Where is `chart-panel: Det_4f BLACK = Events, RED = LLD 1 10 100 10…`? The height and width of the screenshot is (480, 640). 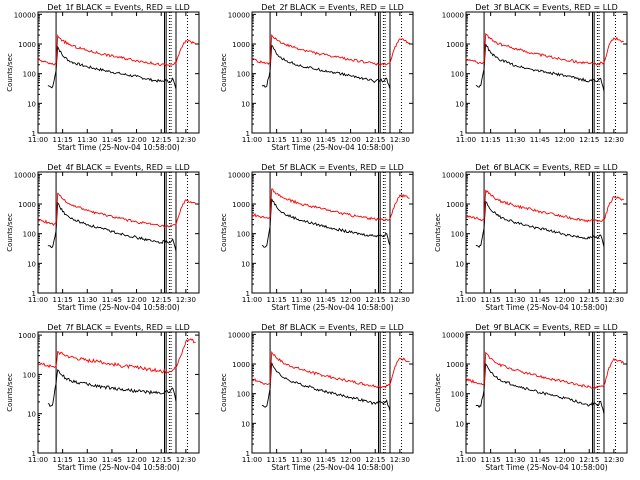 chart-panel: Det_4f BLACK = Events, RED = LLD 1 10 100 10… is located at coordinates (103, 237).